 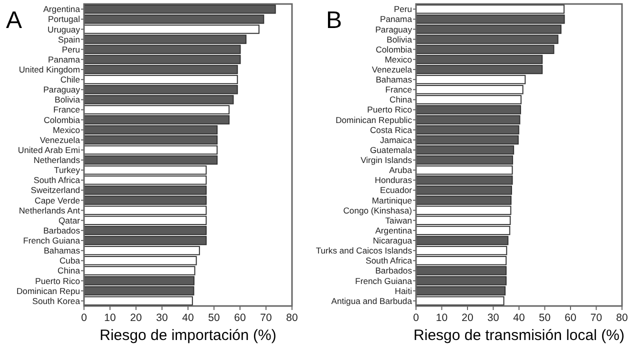 What do you see at coordinates (64, 29) in the screenshot?
I see `y-tick-label: Uruguay` at bounding box center [64, 29].